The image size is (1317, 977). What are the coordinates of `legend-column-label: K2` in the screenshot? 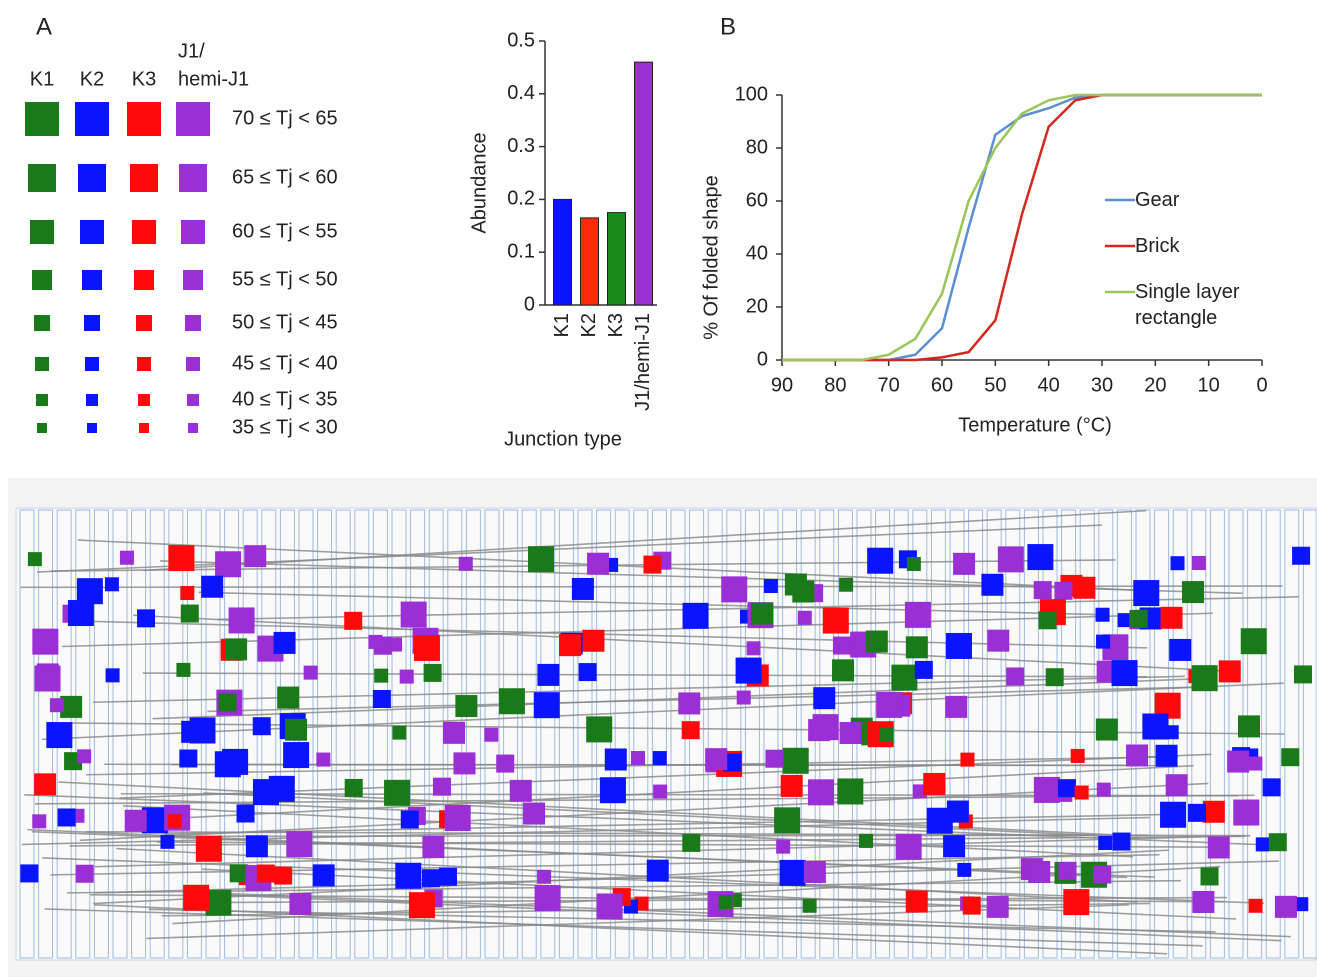 It's located at (92, 79).